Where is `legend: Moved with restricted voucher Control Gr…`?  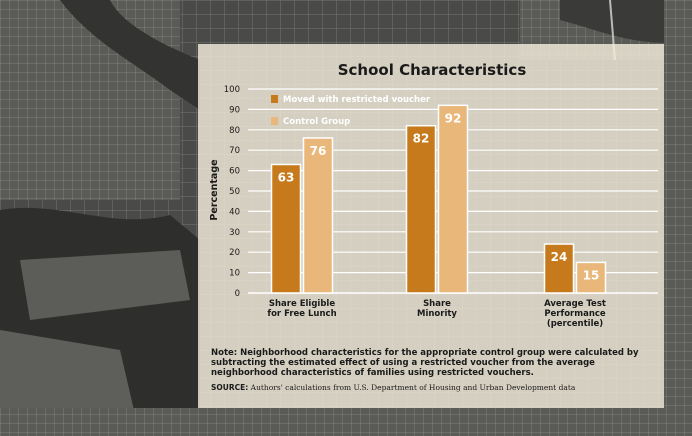
legend: Moved with restricted voucher Control Gr… is located at coordinates (351, 111).